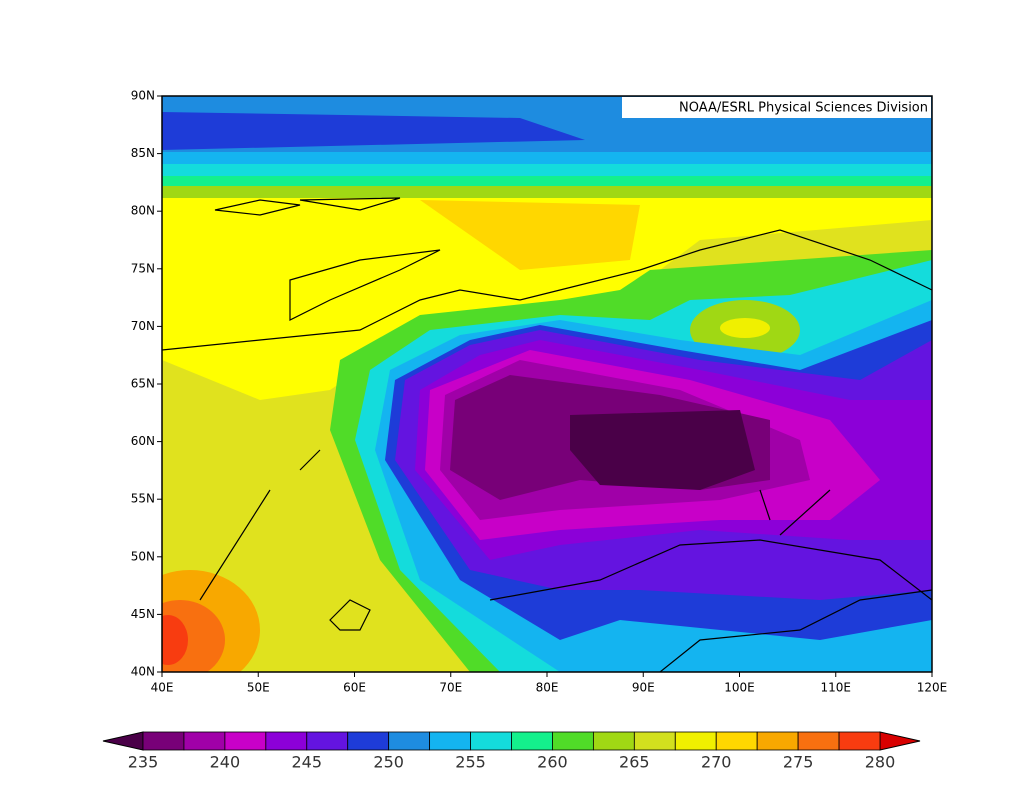  What do you see at coordinates (547, 688) in the screenshot?
I see `lon-tick-label: 80E` at bounding box center [547, 688].